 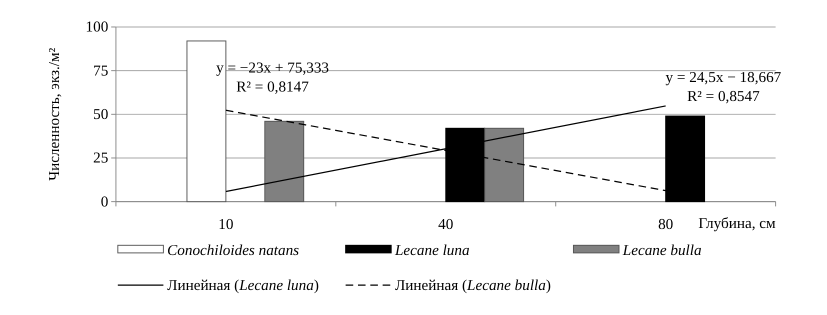 I want to click on y-tick-label: 0, so click(x=104, y=201).